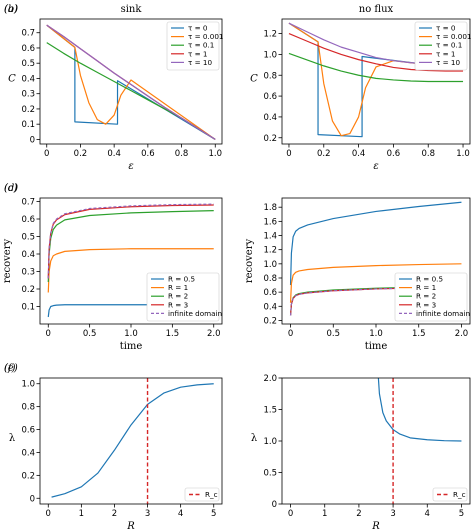 Image resolution: width=474 pixels, height=530 pixels. I want to click on legend-label: R = 1, so click(426, 287).